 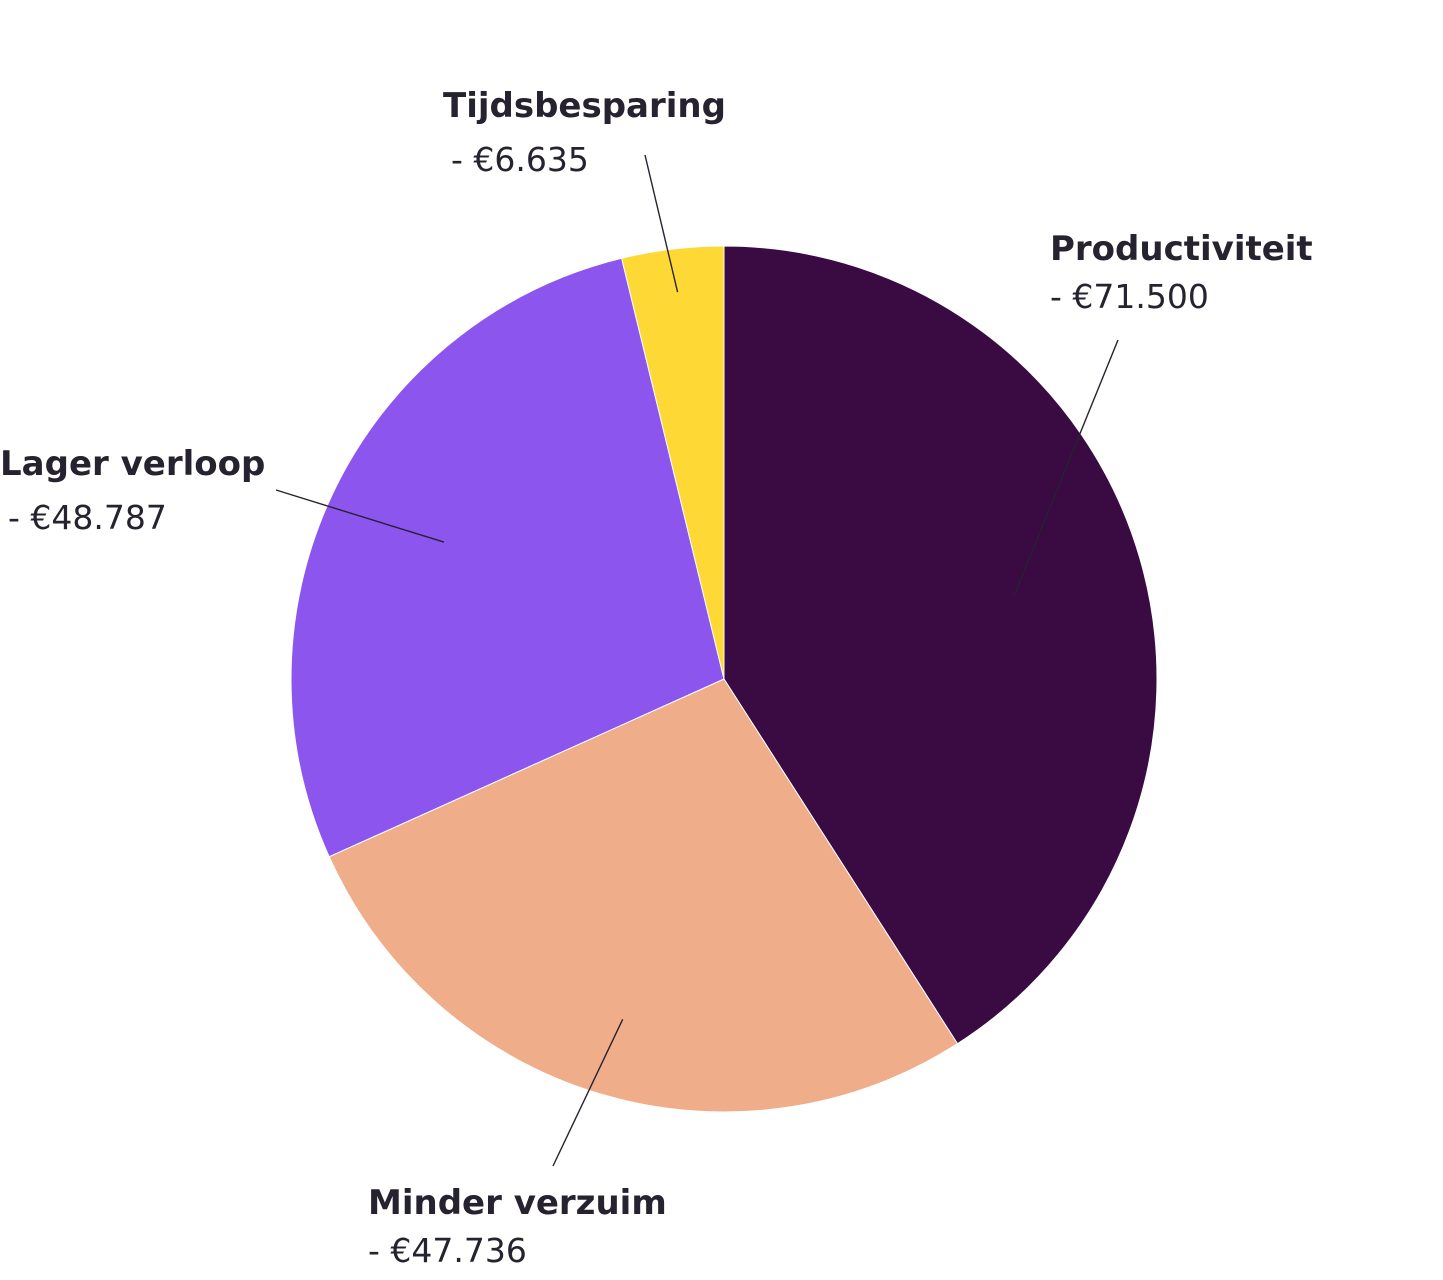 I want to click on pie-slice-minder-verzuim, so click(x=643, y=895).